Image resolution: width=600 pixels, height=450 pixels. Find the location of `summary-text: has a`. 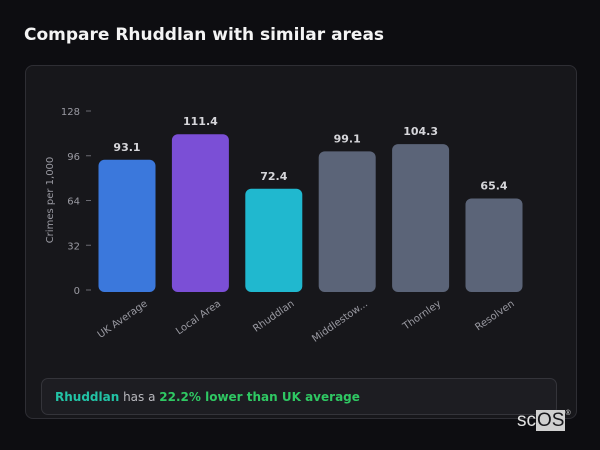

summary-text: has a is located at coordinates (139, 397).